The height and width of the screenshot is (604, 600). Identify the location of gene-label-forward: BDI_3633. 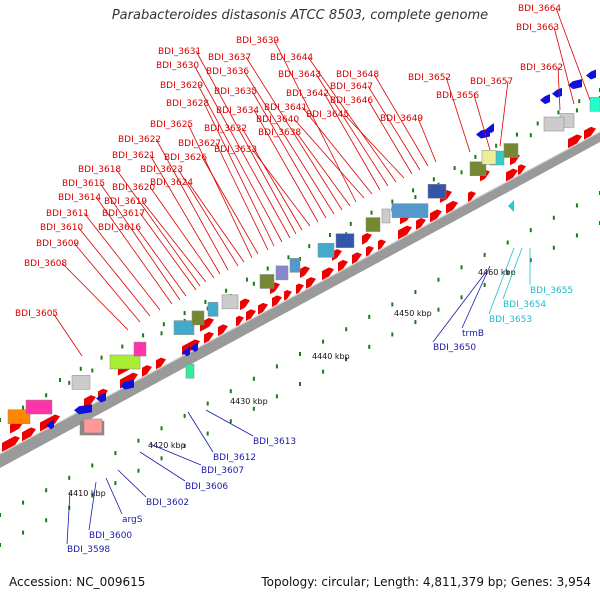
(235, 150).